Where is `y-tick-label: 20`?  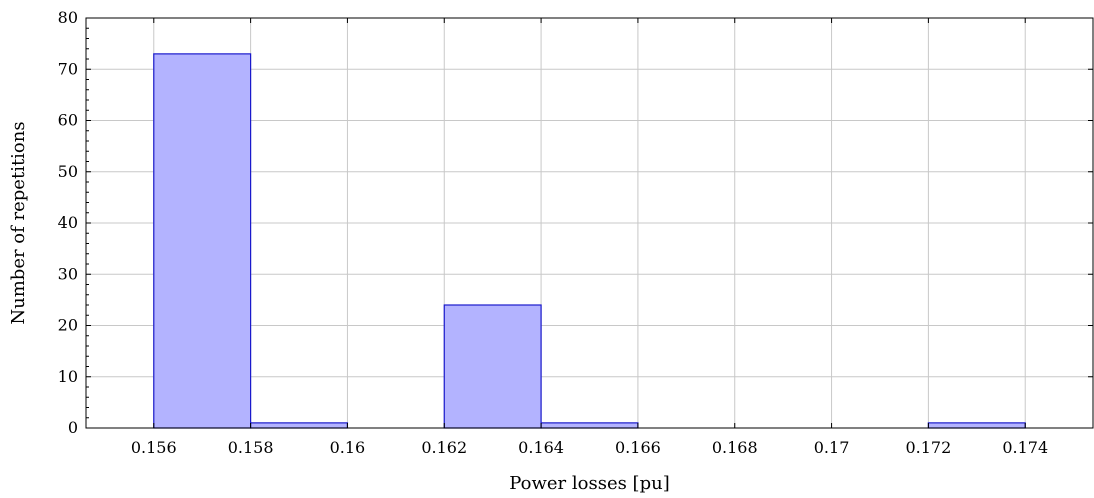 y-tick-label: 20 is located at coordinates (68, 325).